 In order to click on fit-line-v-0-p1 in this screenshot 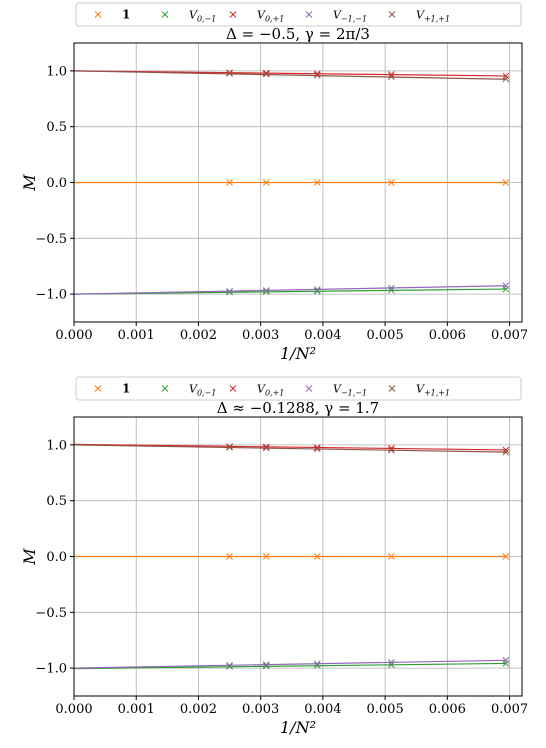, I will do `click(289, 447)`.